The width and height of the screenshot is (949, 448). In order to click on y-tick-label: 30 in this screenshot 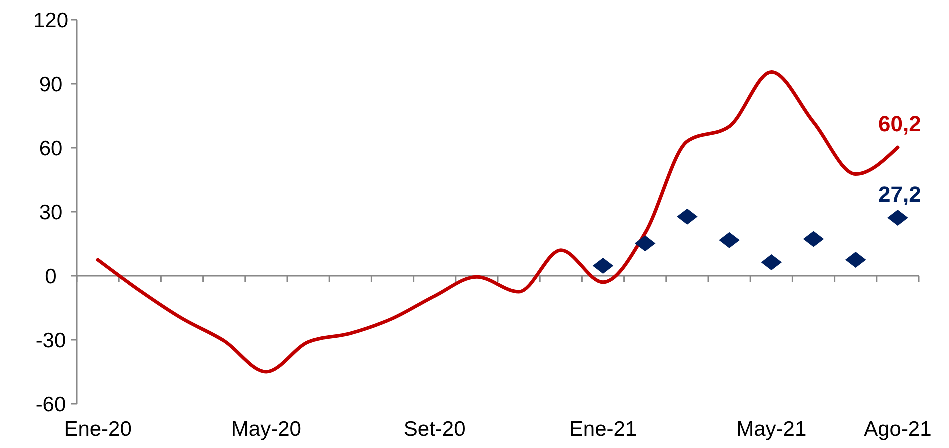, I will do `click(51, 212)`.